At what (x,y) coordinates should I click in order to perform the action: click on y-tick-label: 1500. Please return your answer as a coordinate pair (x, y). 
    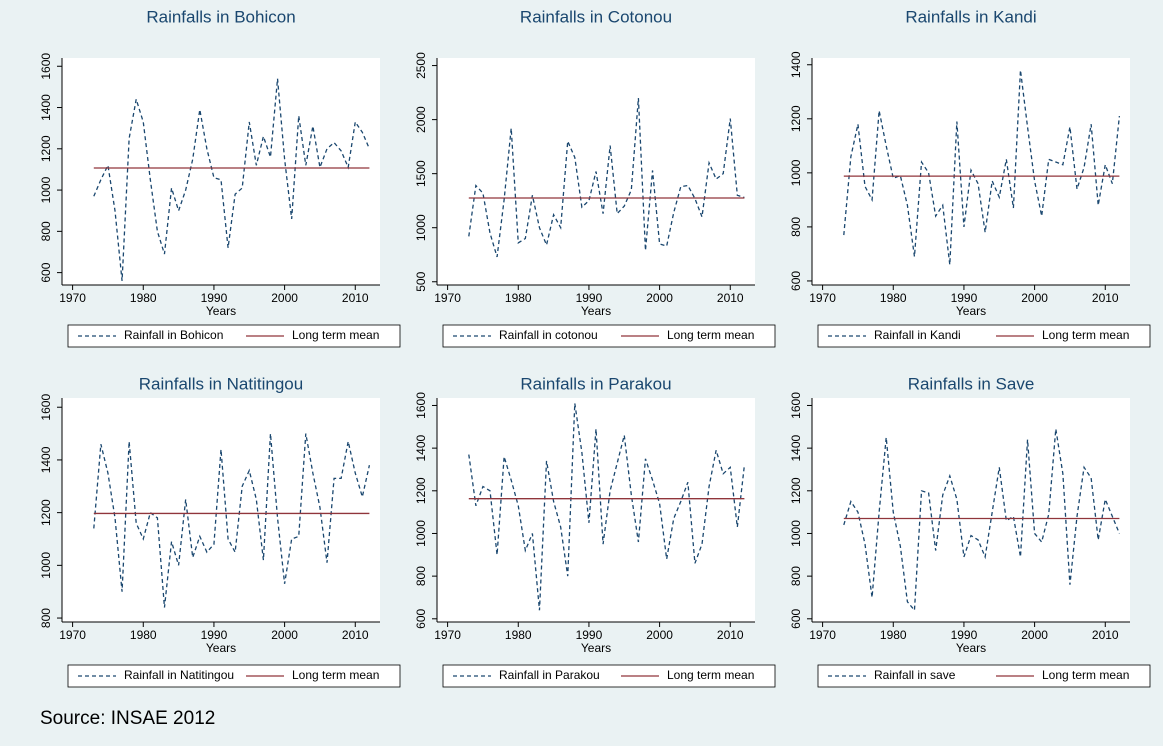
    Looking at the image, I should click on (421, 173).